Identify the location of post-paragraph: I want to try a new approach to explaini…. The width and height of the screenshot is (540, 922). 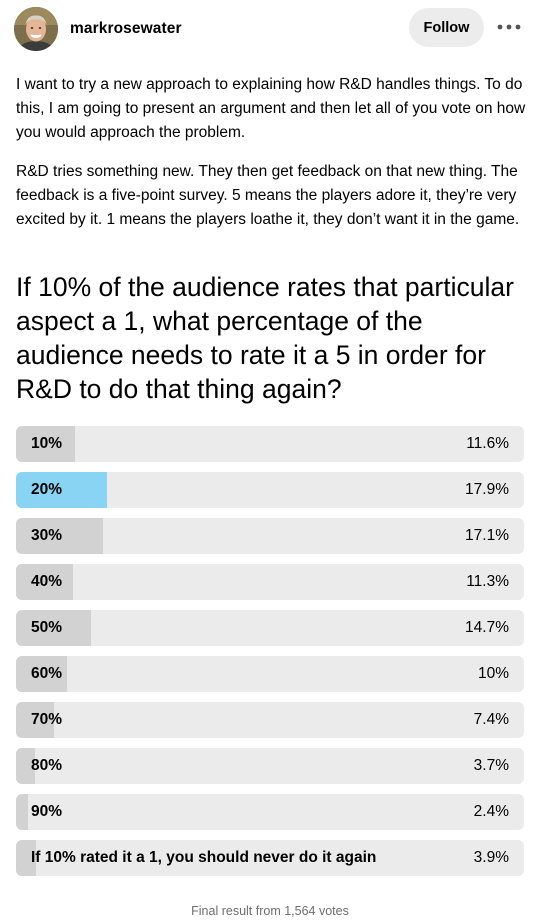
(271, 108).